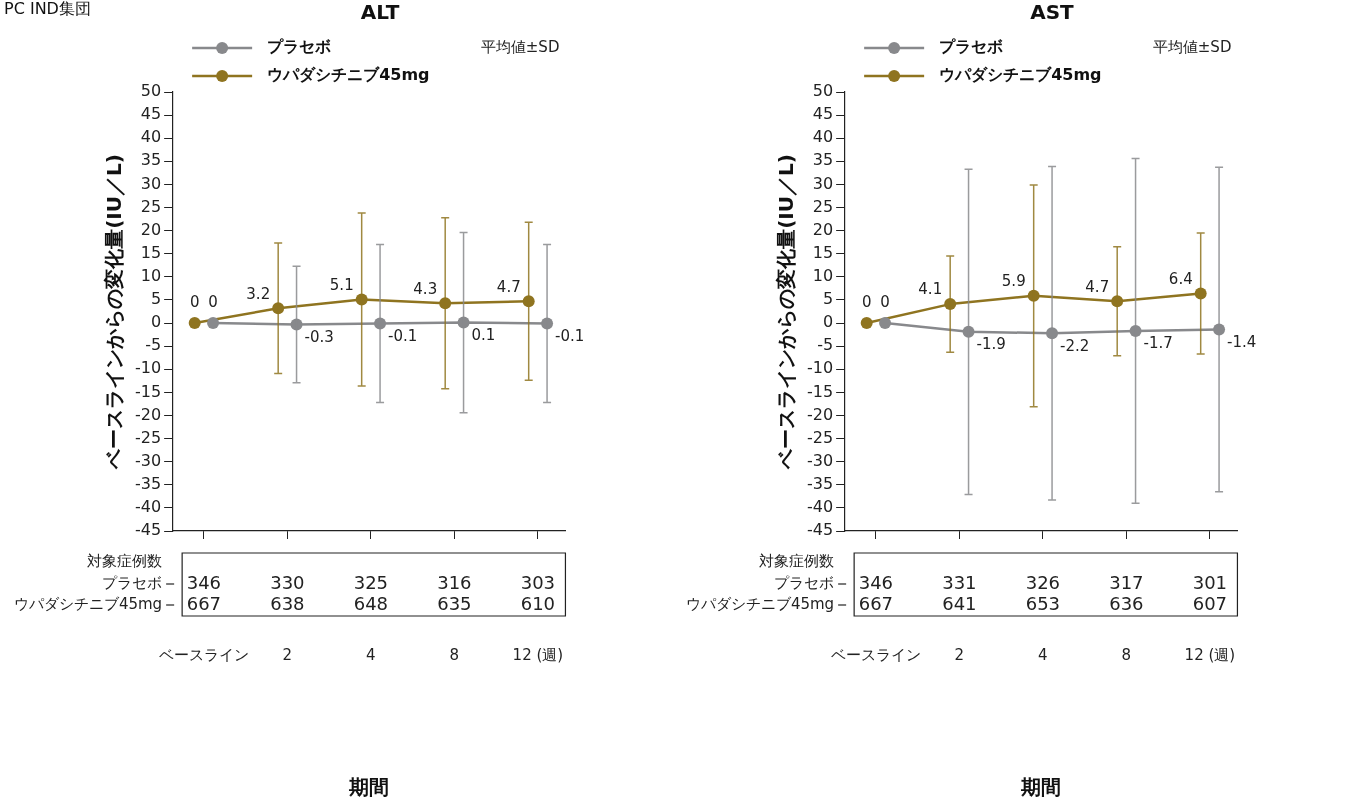  What do you see at coordinates (959, 582) in the screenshot?
I see `text: 331` at bounding box center [959, 582].